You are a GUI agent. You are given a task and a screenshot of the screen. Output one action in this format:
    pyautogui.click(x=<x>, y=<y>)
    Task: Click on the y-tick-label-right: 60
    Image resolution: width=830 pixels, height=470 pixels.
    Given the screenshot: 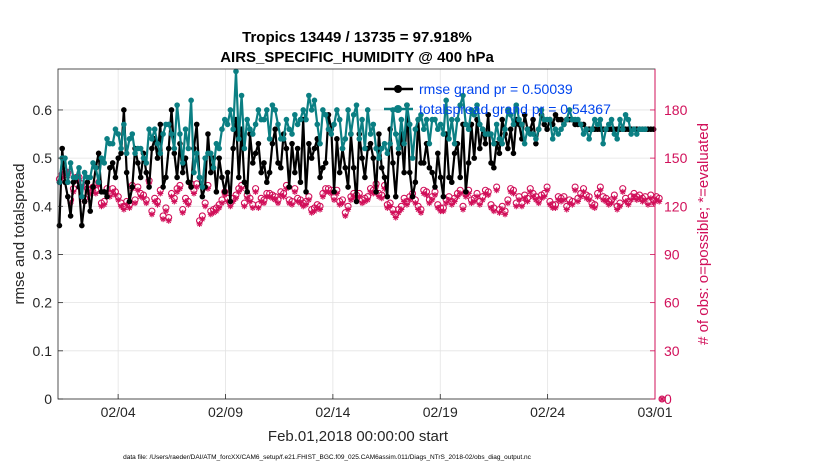 What is the action you would take?
    pyautogui.click(x=672, y=303)
    